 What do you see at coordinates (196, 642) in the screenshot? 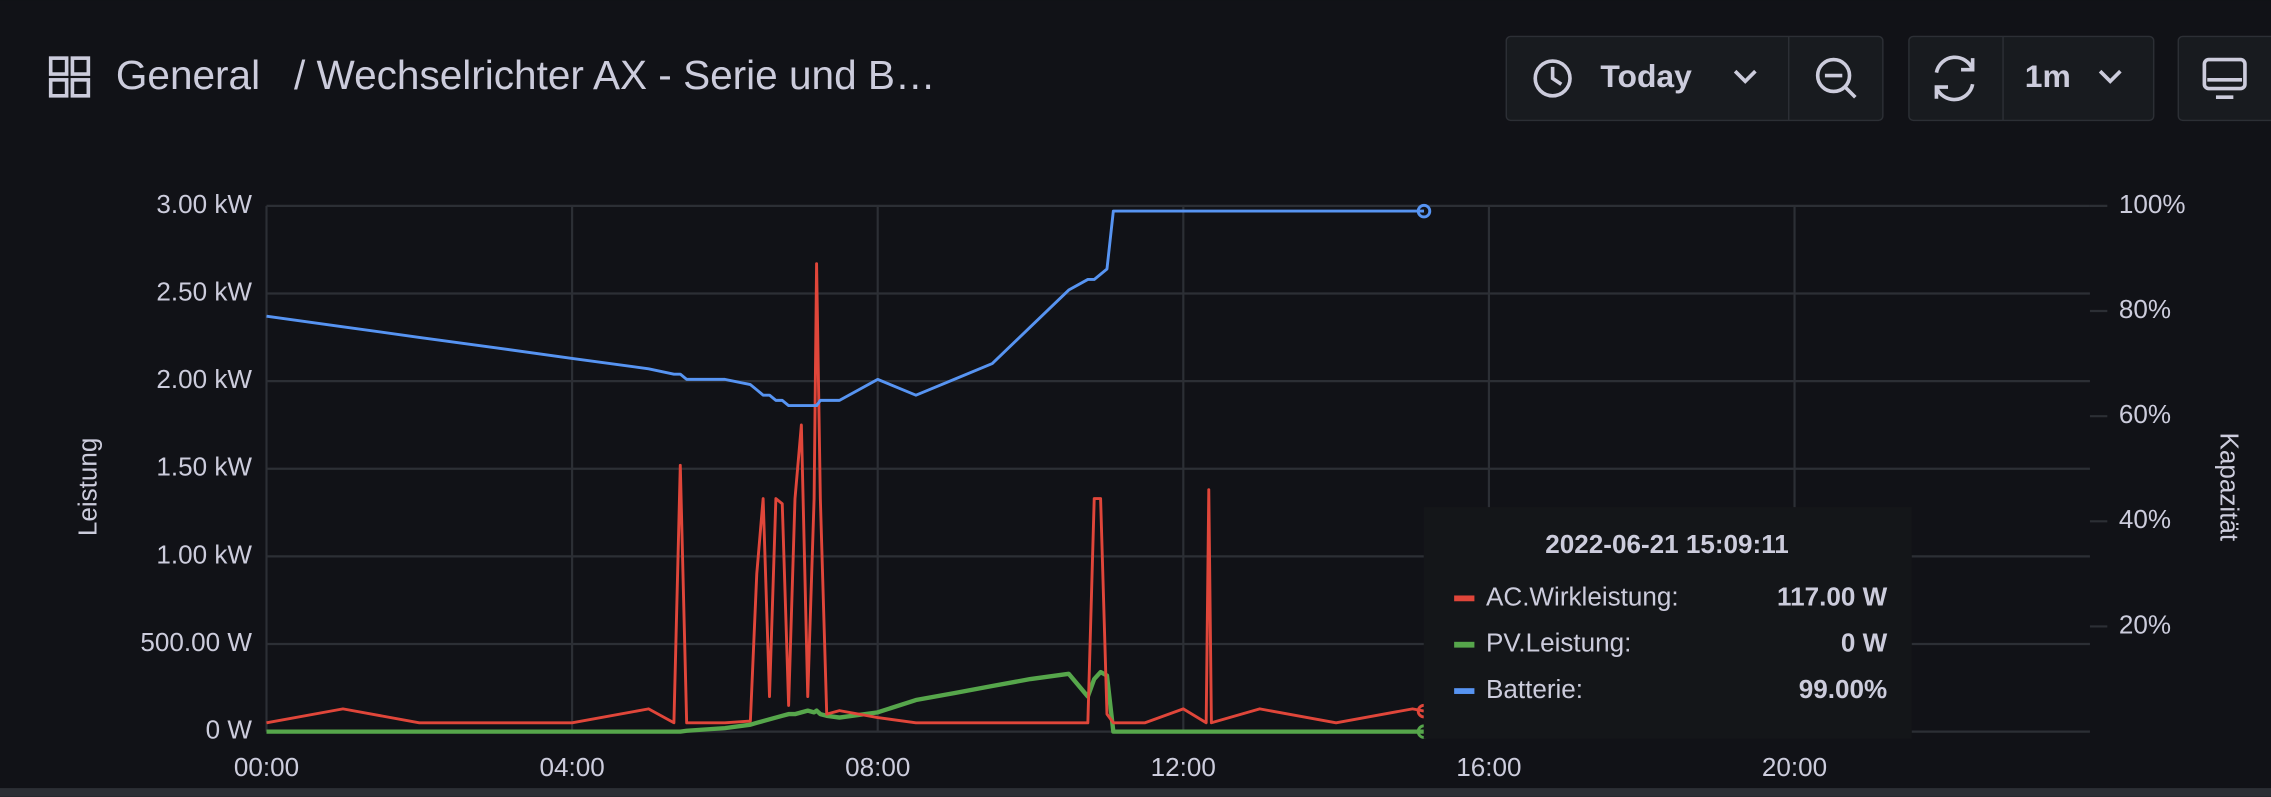
I see `y-tick-label: 500.00 W` at bounding box center [196, 642].